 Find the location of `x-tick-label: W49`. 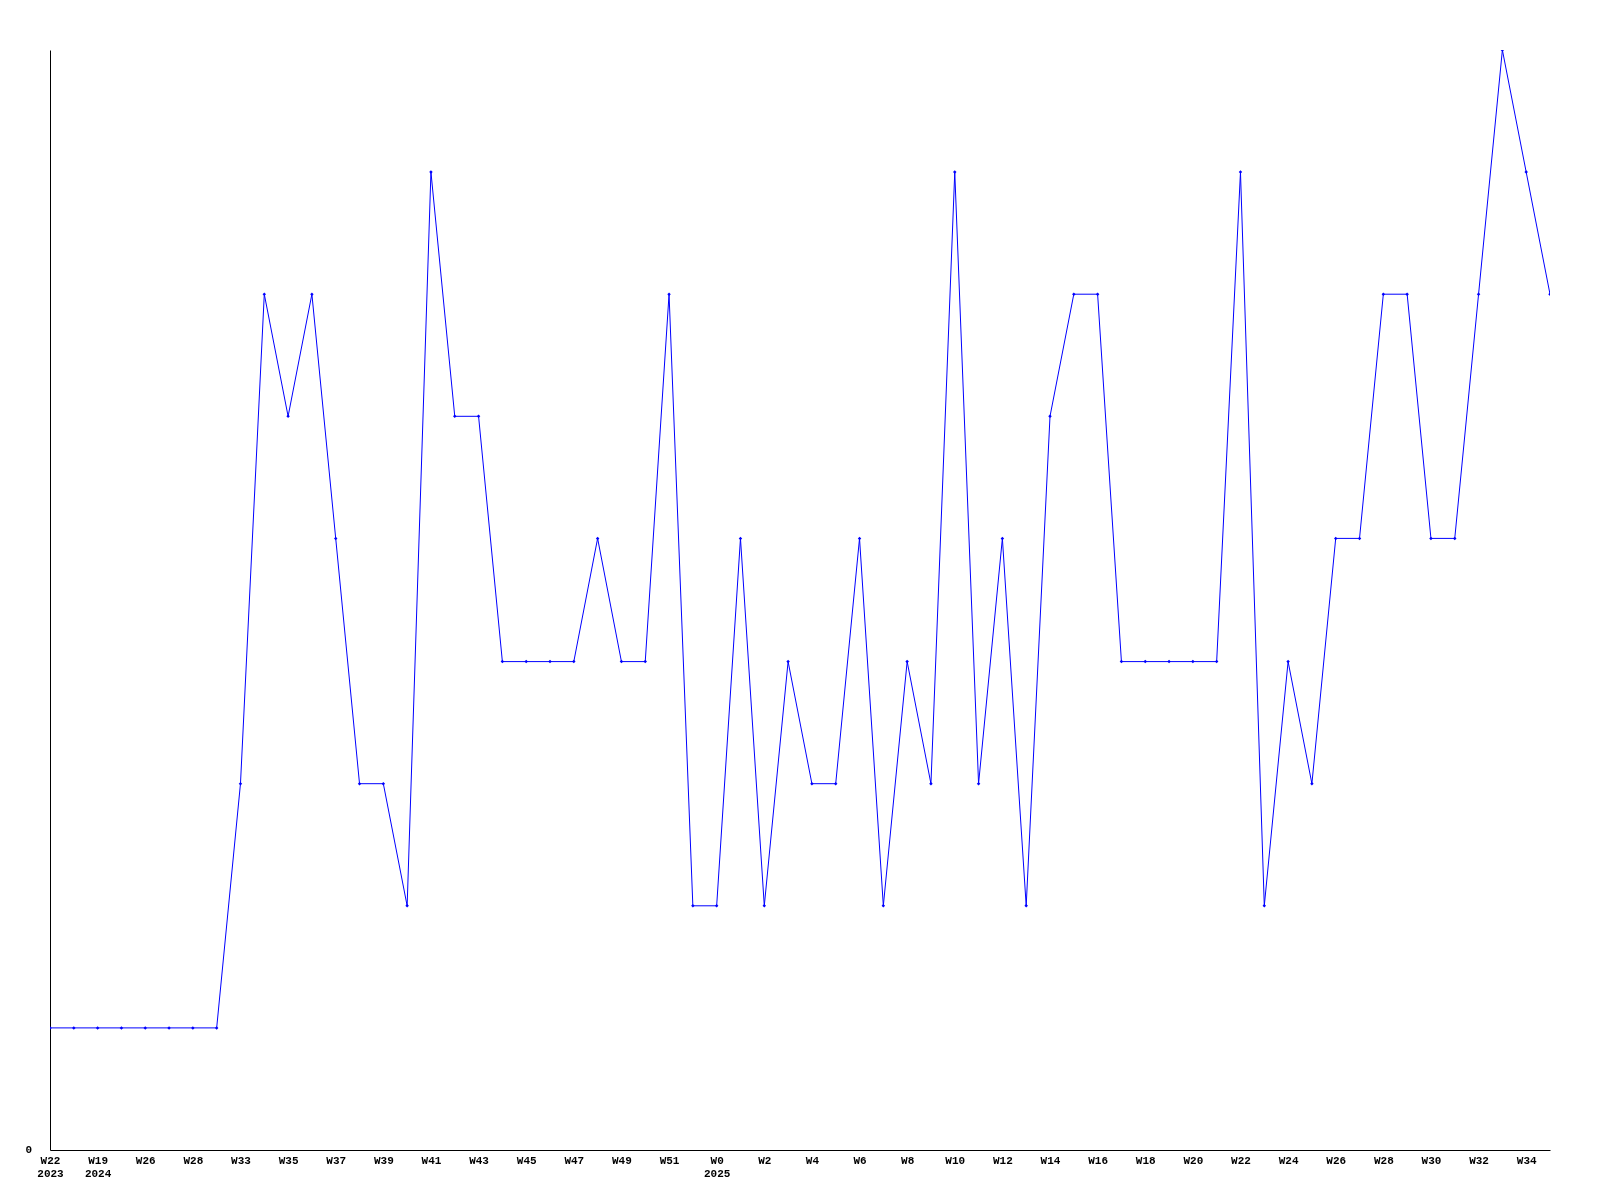

x-tick-label: W49 is located at coordinates (622, 1160).